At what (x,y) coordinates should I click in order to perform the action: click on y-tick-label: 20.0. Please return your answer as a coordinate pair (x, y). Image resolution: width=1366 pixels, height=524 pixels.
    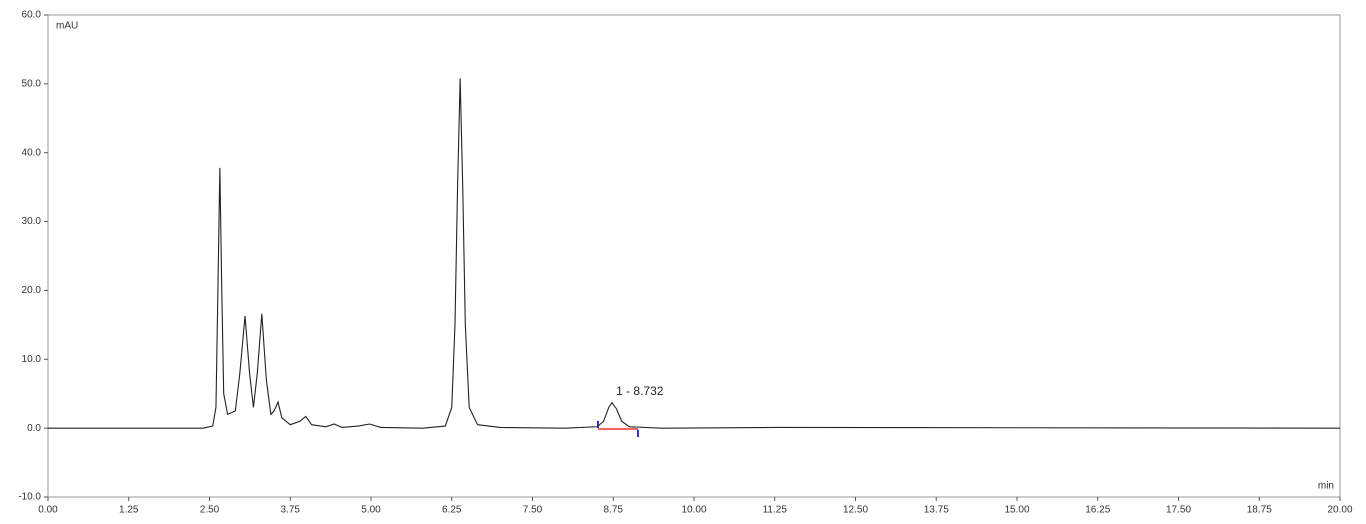
    Looking at the image, I should click on (32, 290).